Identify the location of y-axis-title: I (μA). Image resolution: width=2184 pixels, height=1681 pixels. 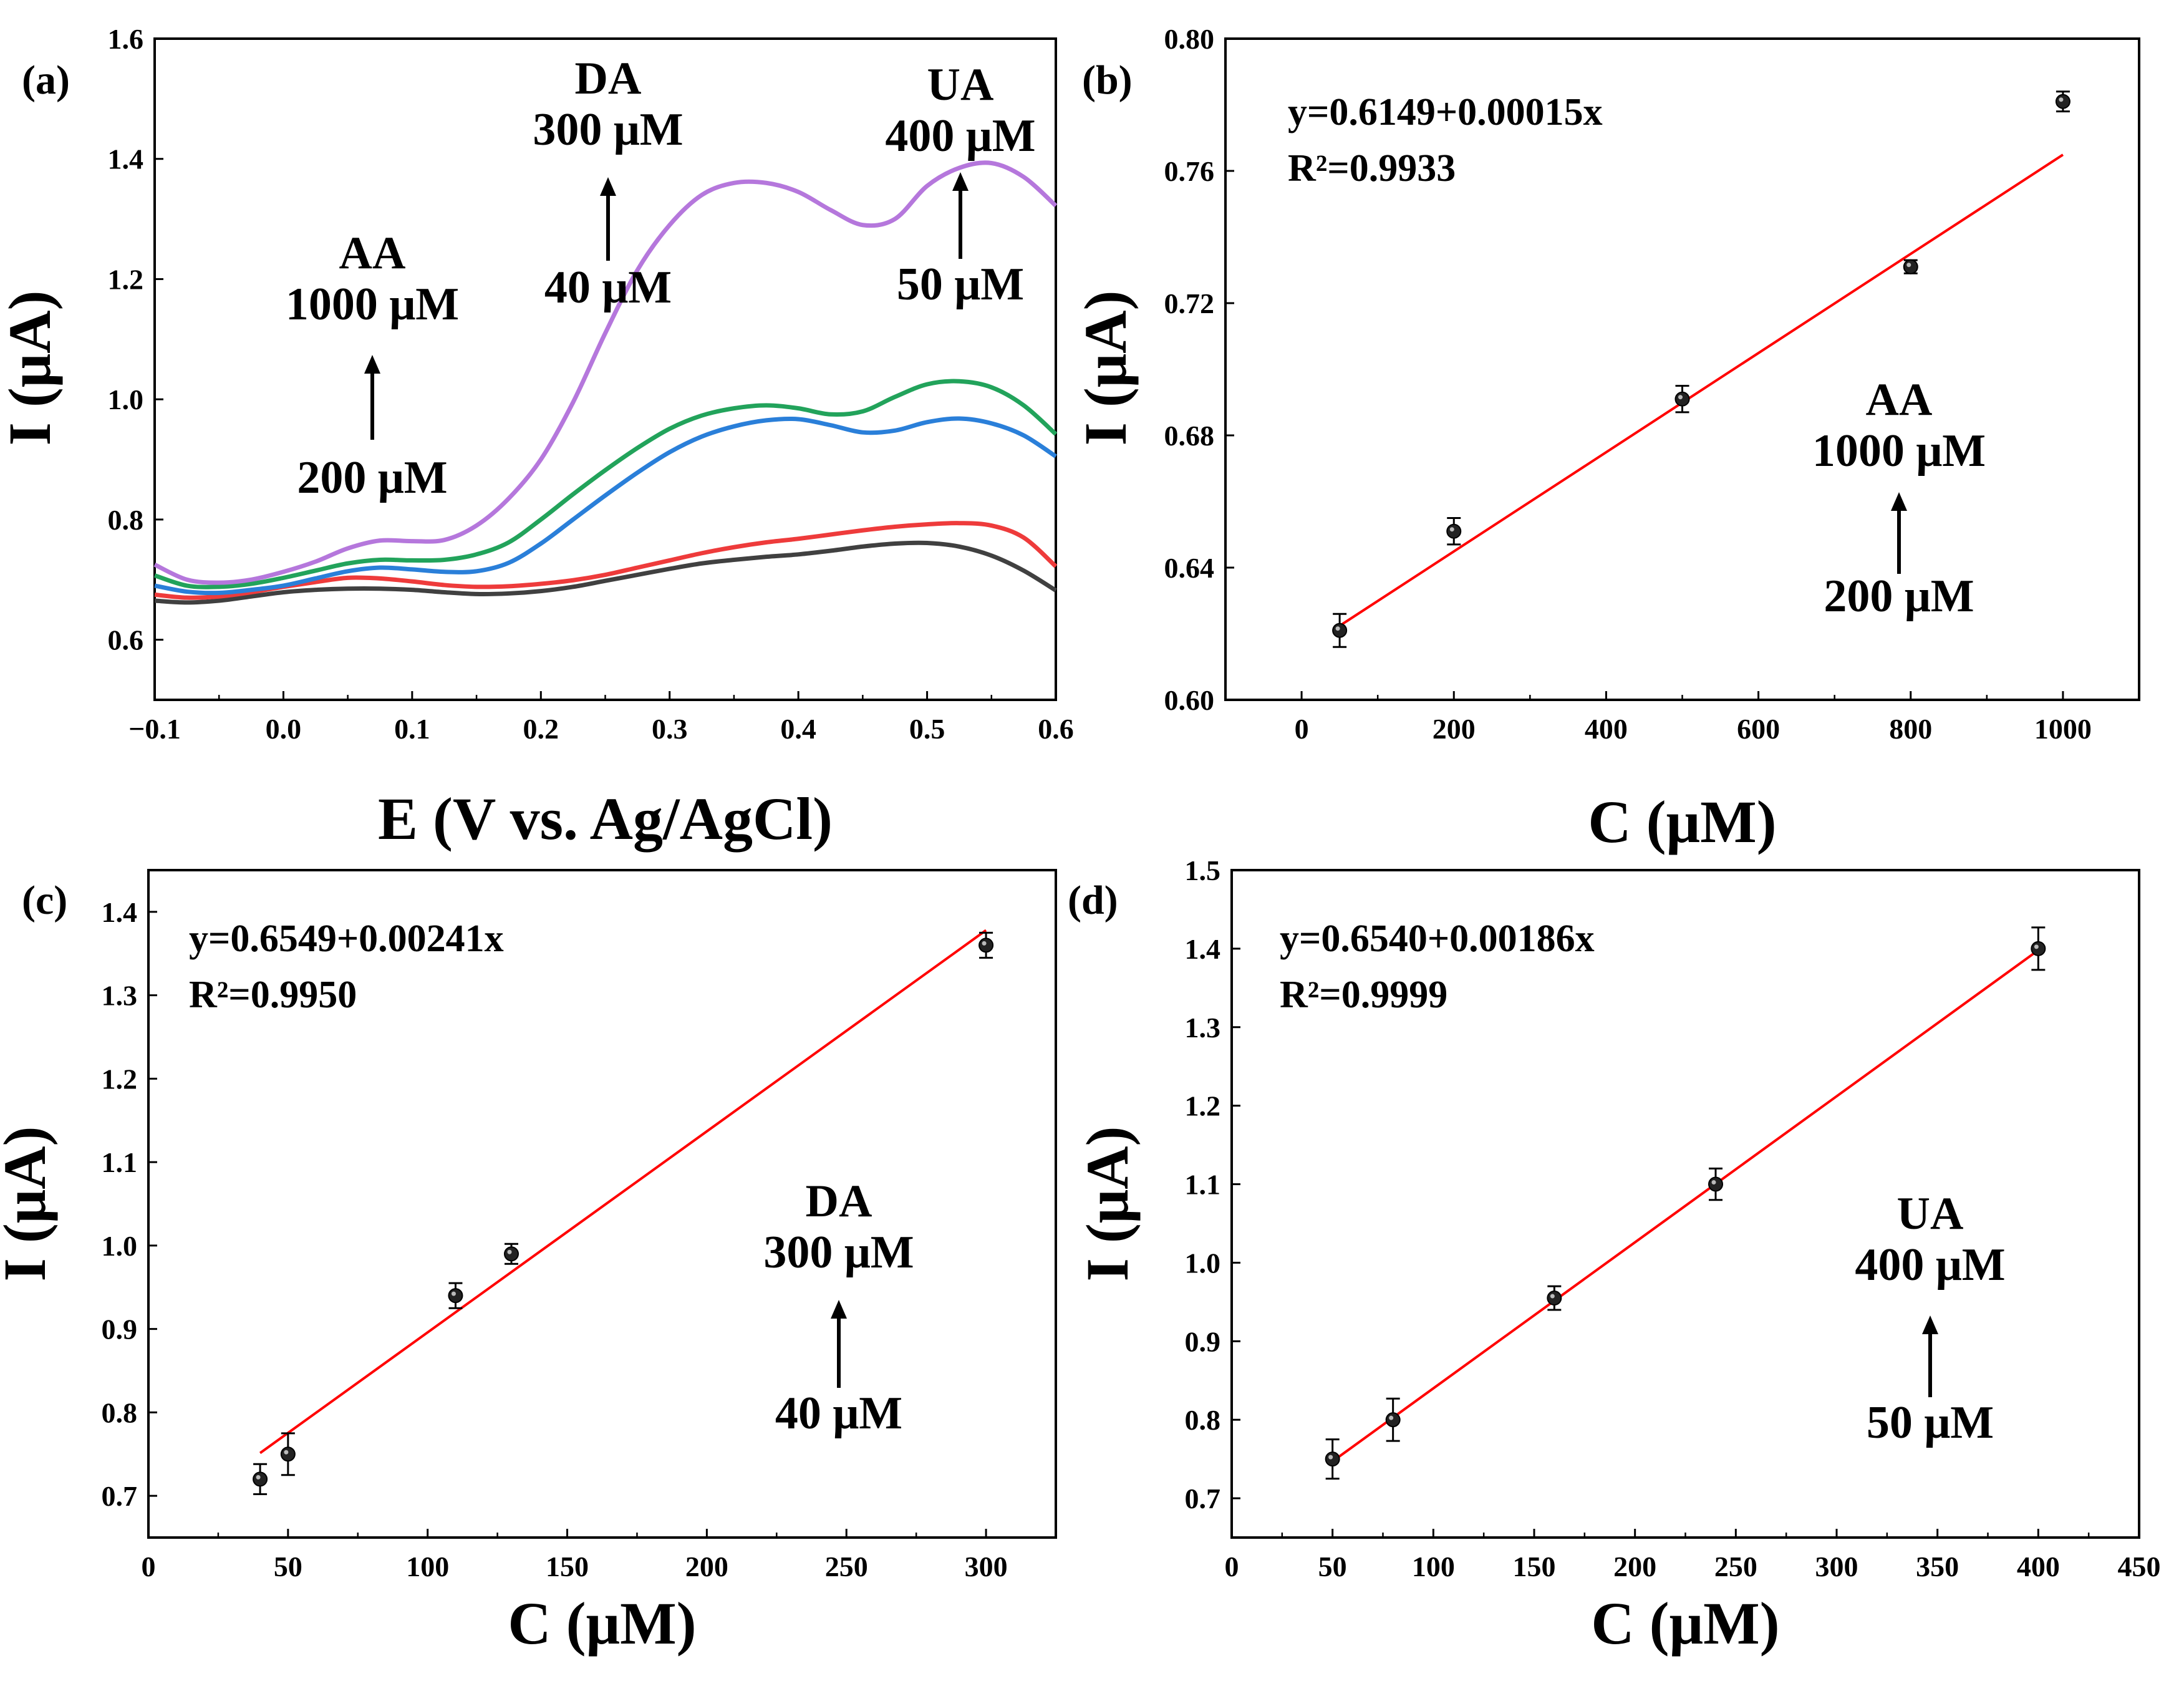
(1105, 367).